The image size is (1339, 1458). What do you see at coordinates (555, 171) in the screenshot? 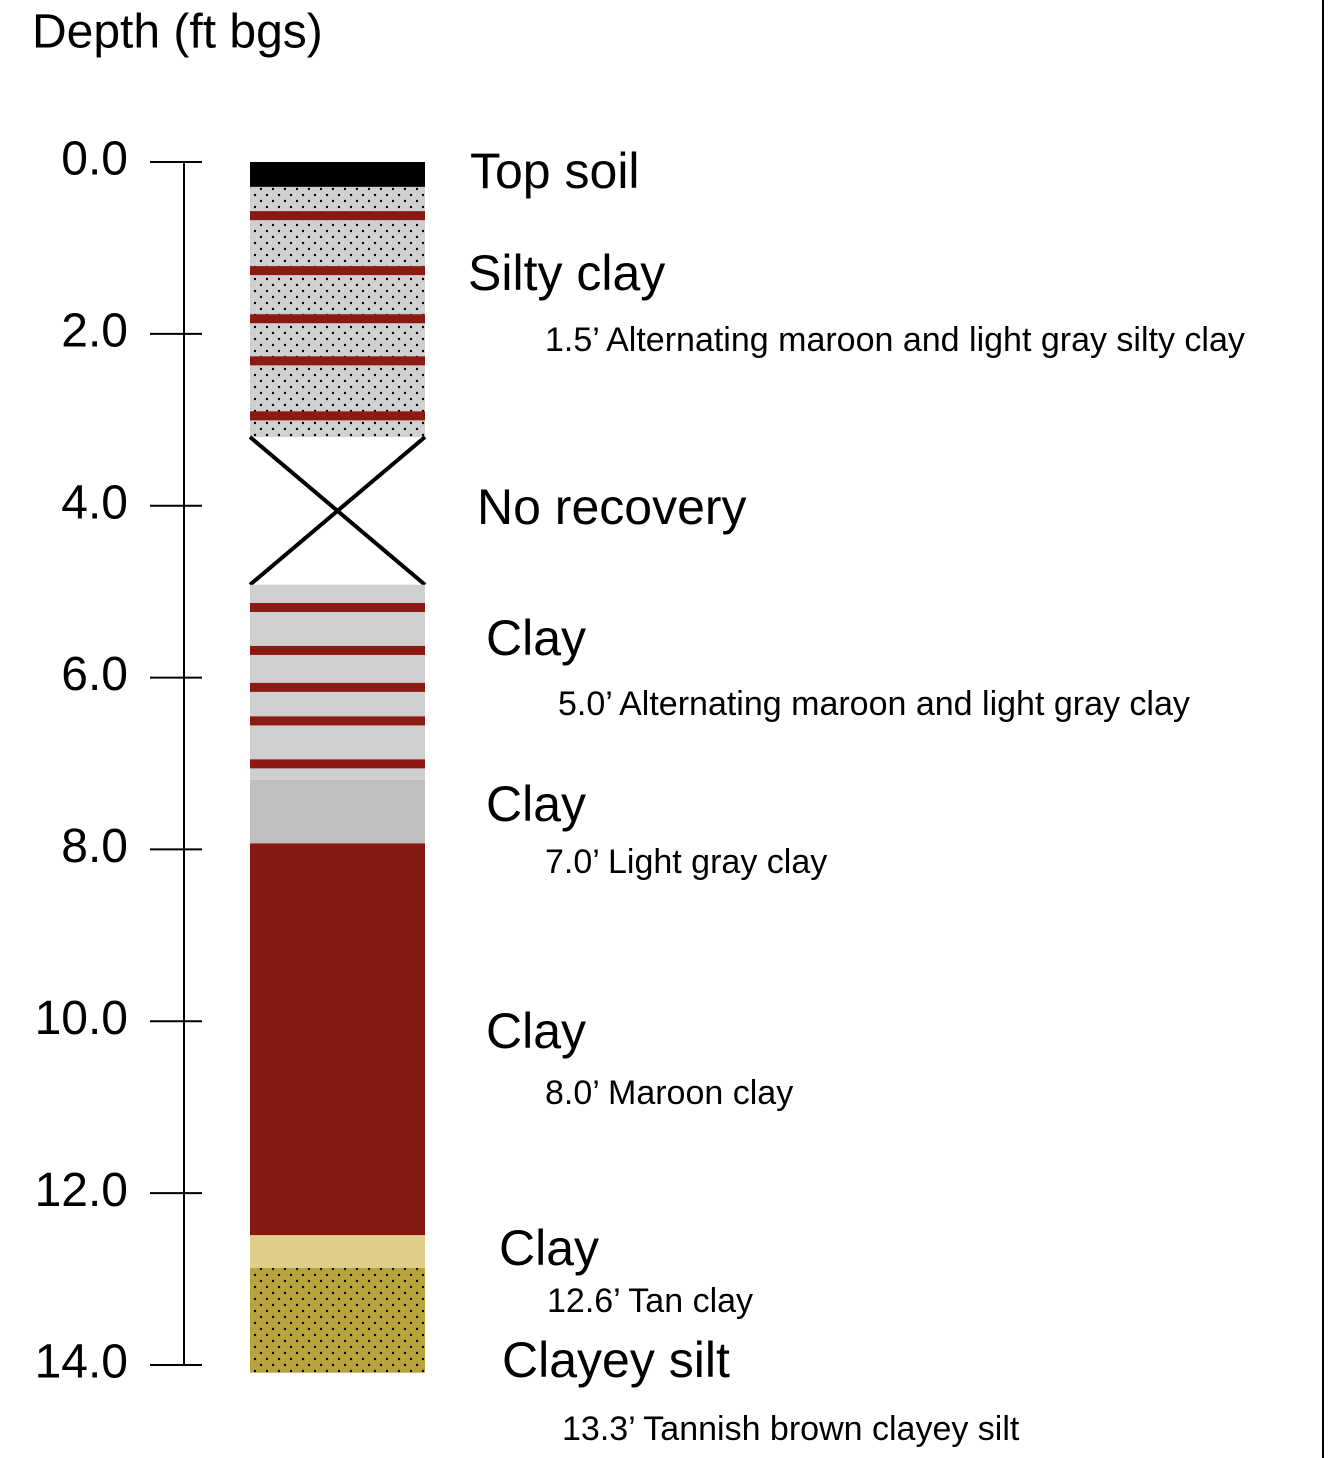
I see `layer-name: Top soil` at bounding box center [555, 171].